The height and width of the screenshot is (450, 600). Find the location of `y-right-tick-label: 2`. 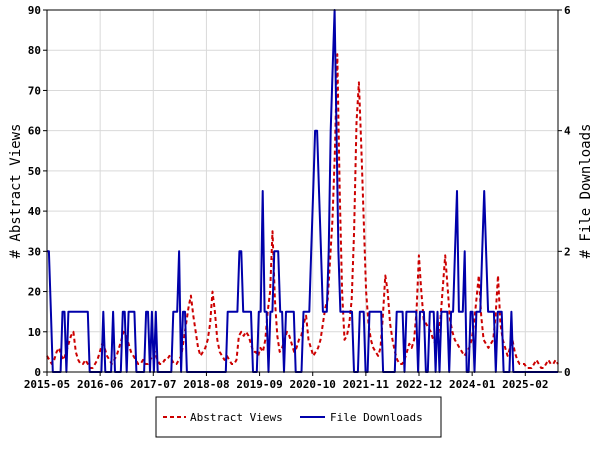

y-right-tick-label: 2 is located at coordinates (567, 251).